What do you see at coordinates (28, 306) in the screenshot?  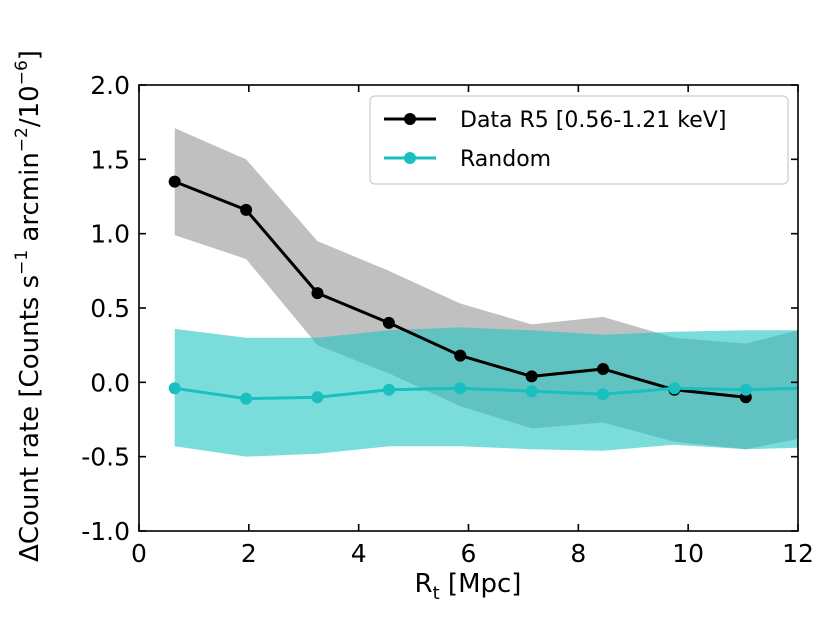 I see `y-axis-title: ΔCount rate [Counts s−1 arcmin−2/10−6]` at bounding box center [28, 306].